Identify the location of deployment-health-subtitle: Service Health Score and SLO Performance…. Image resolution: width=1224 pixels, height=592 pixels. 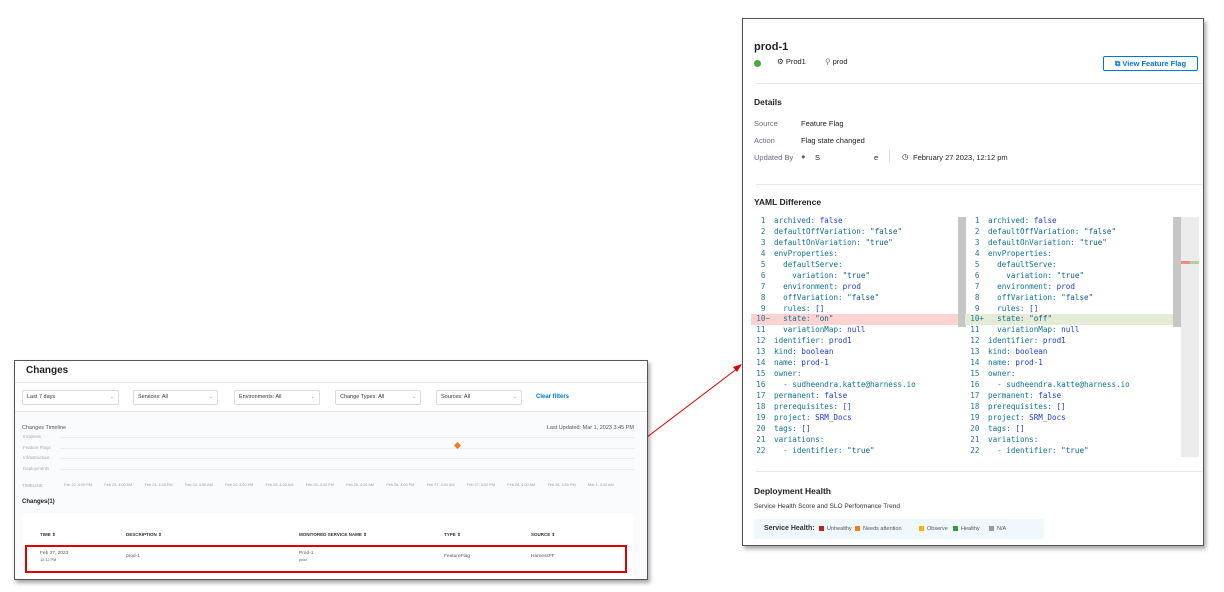
(827, 506).